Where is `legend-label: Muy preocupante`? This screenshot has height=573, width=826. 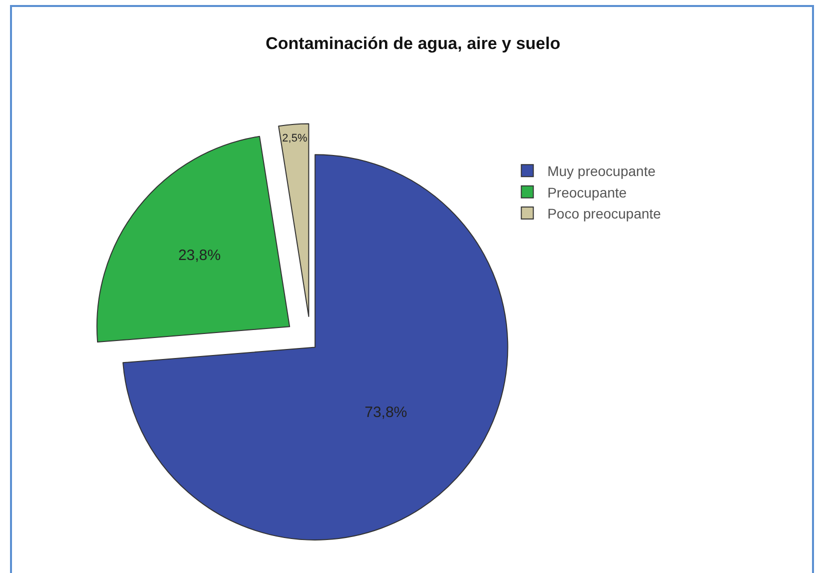 legend-label: Muy preocupante is located at coordinates (601, 171).